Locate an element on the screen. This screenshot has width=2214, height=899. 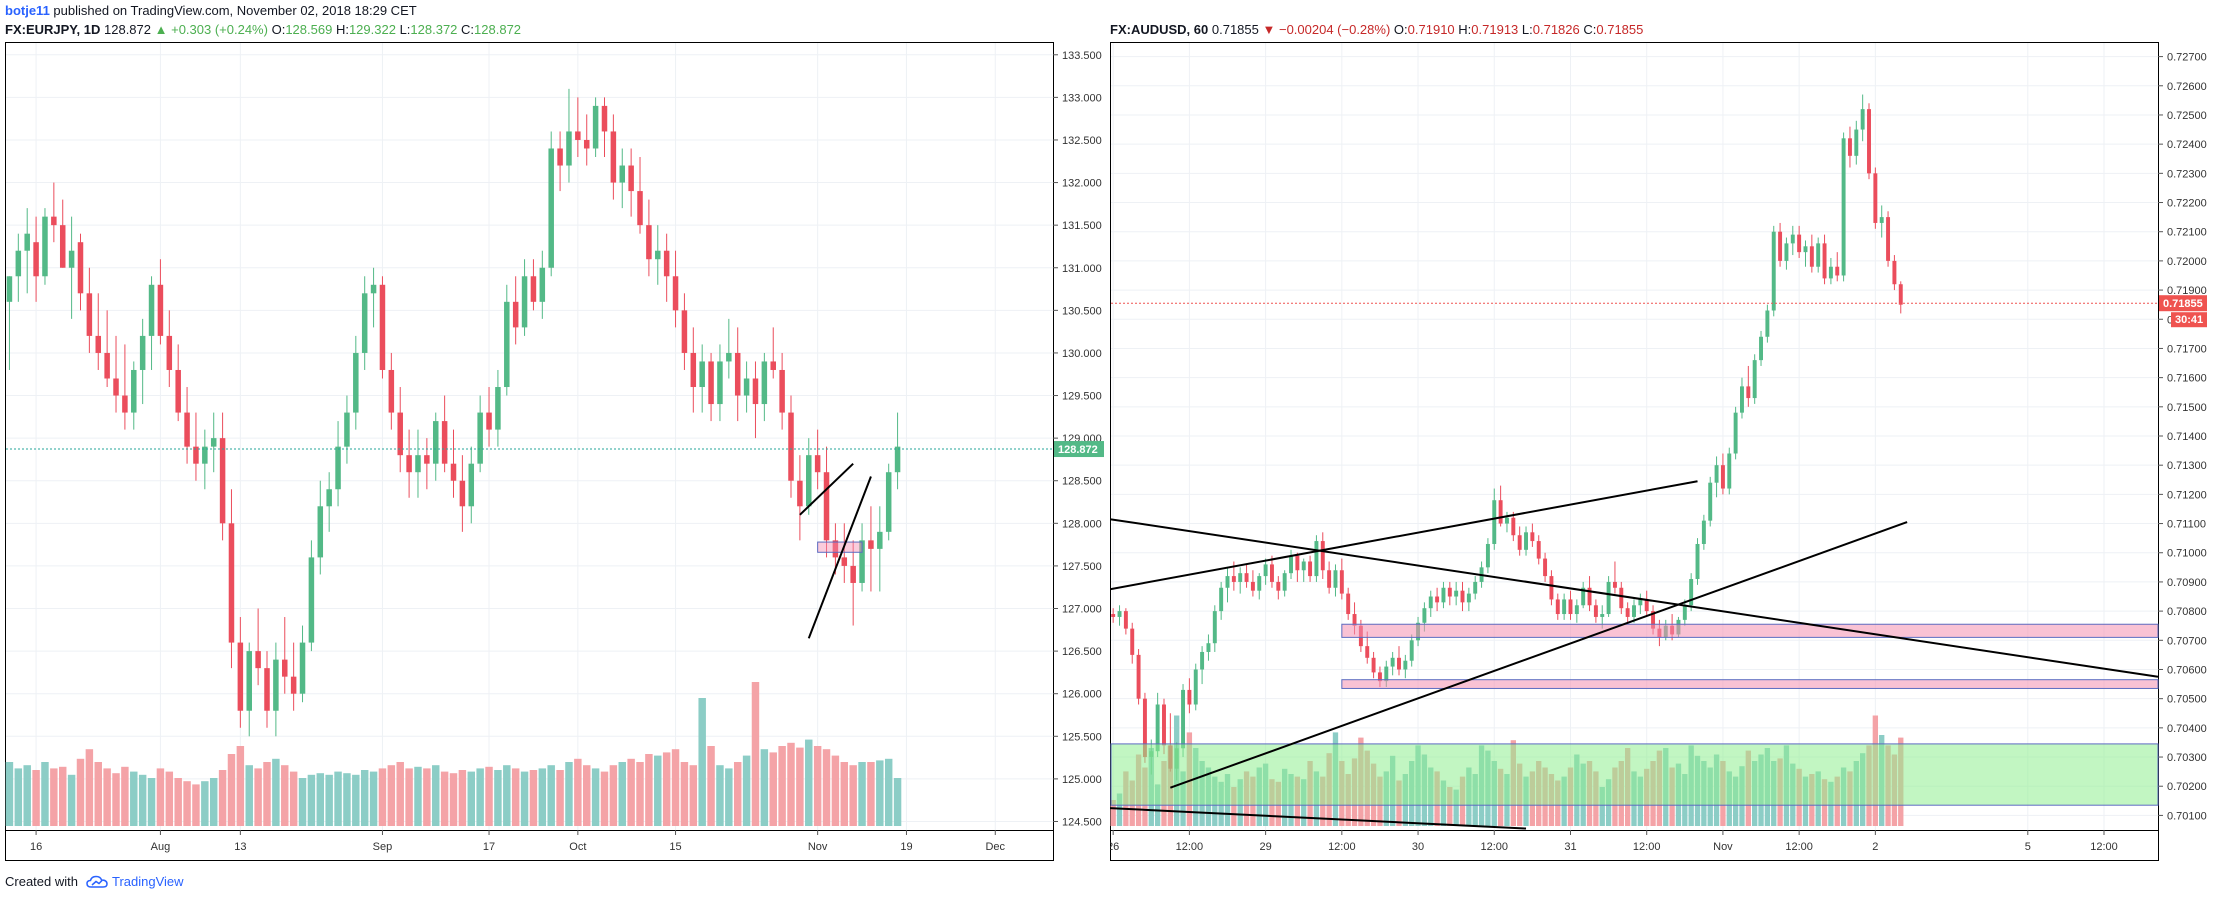
y-tick-label: 0.70400 is located at coordinates (2187, 729).